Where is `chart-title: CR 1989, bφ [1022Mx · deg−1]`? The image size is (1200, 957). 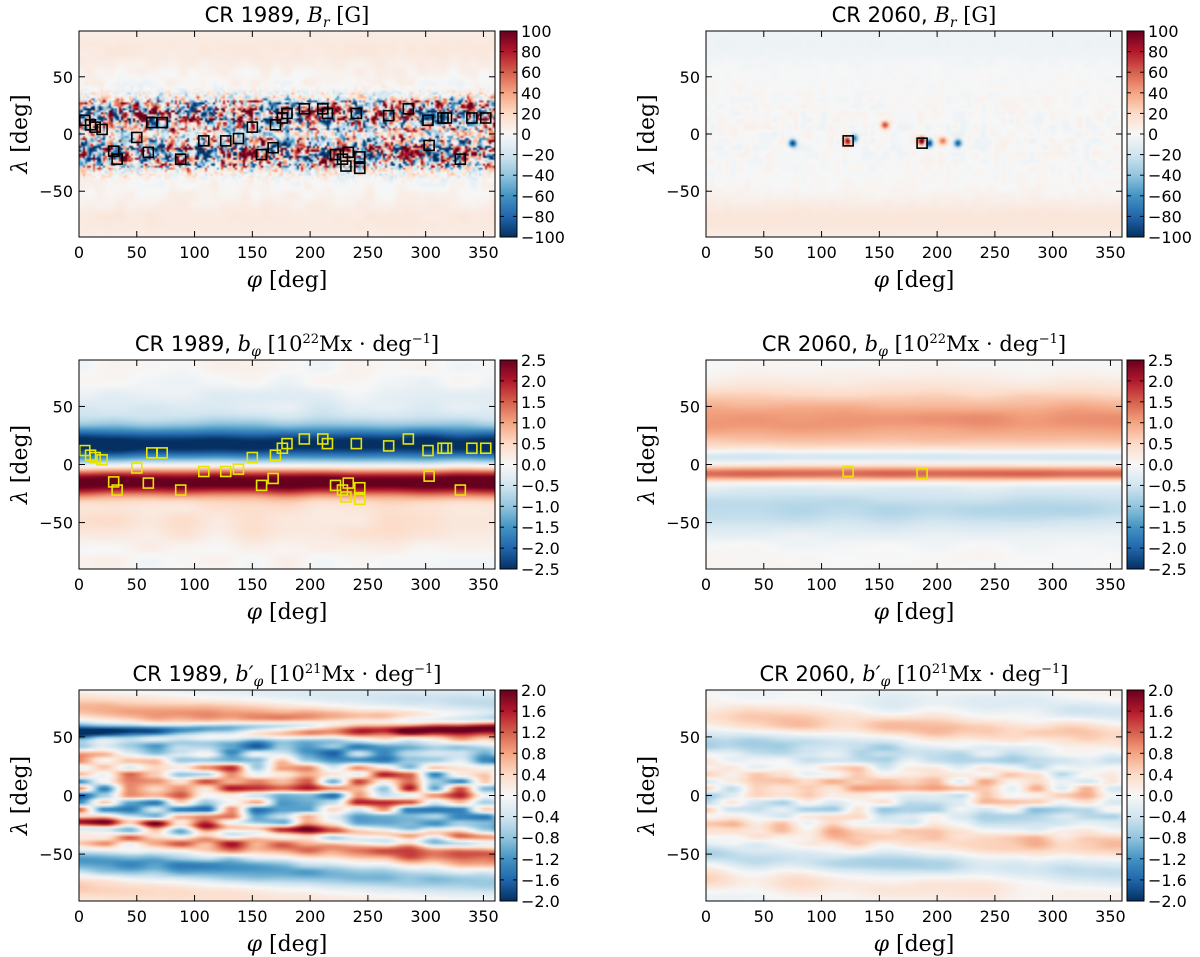 chart-title: CR 1989, bφ [1022Mx · deg−1] is located at coordinates (287, 346).